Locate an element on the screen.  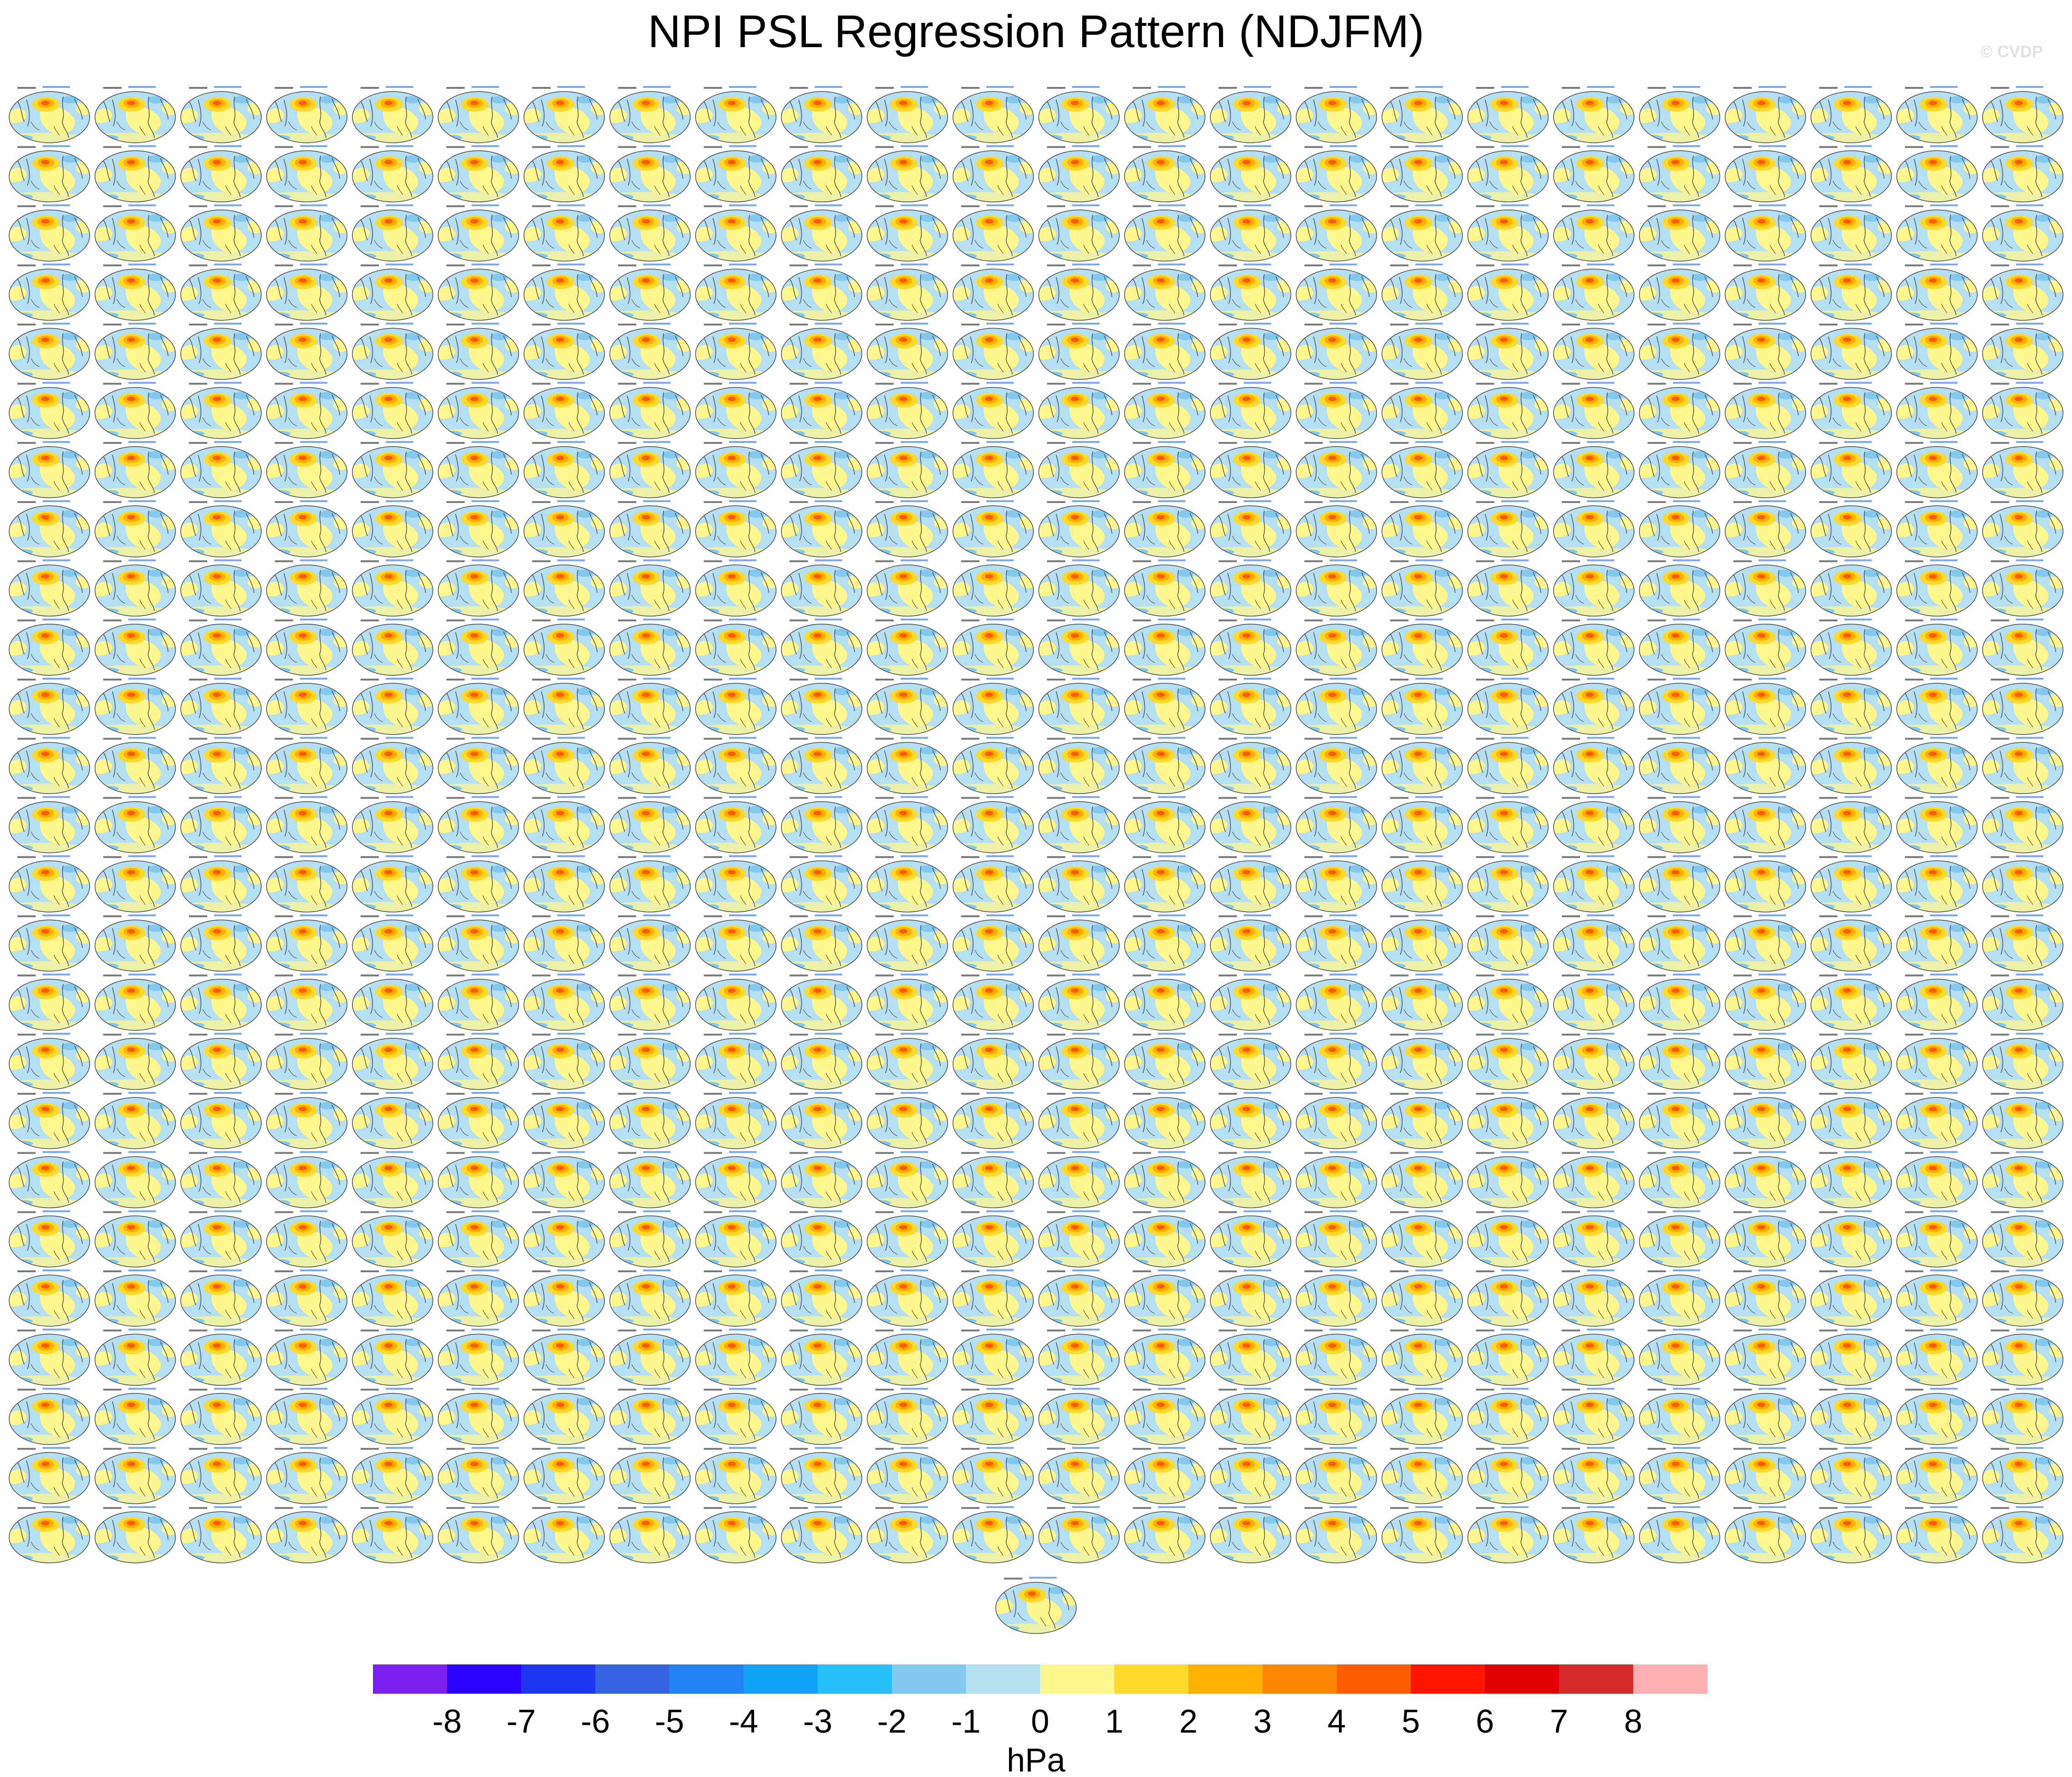
colorbar-tick-label: 6 is located at coordinates (1485, 1722).